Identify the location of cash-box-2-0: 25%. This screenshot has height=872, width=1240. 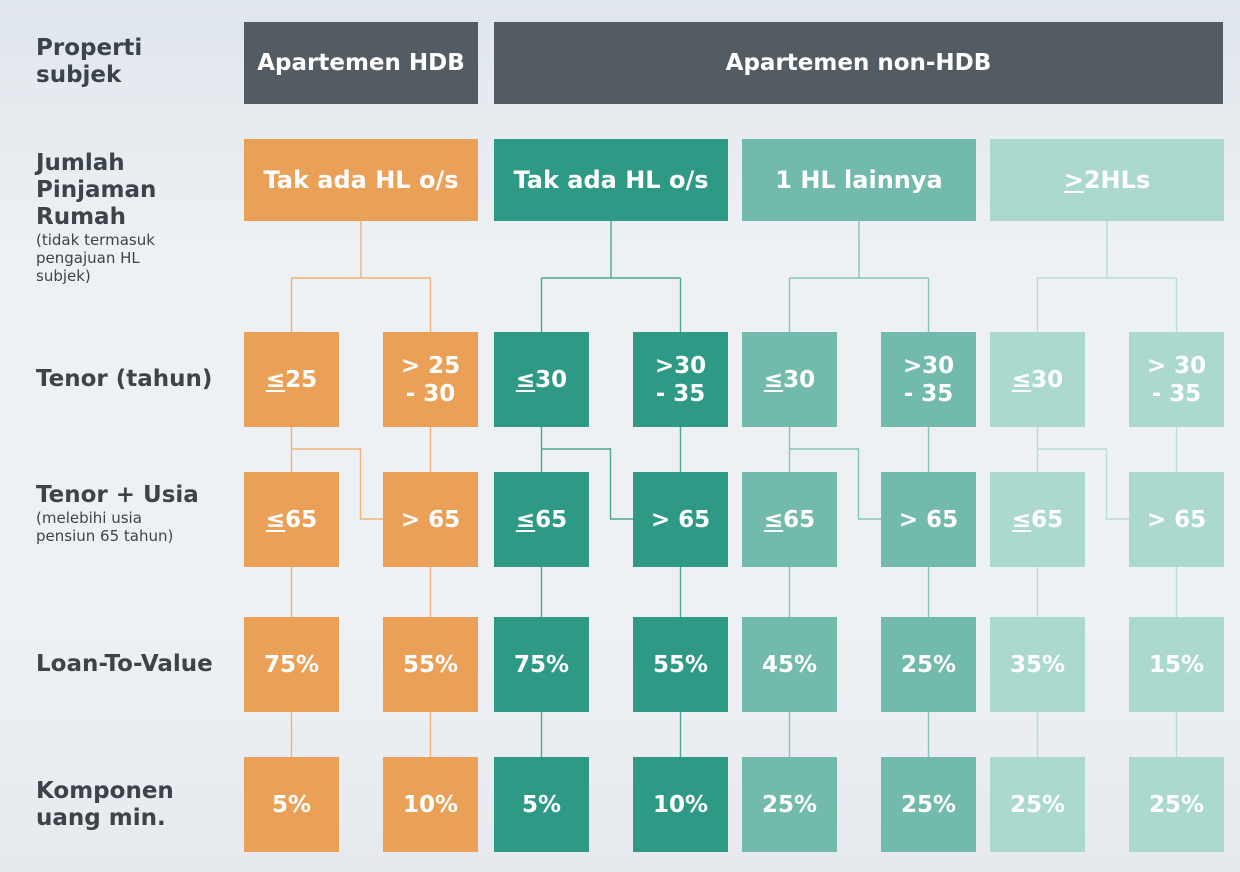
(789, 804).